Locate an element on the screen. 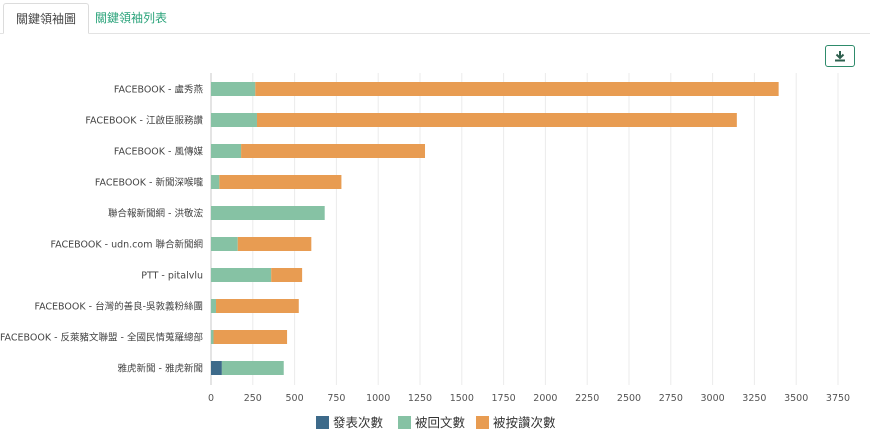 The height and width of the screenshot is (433, 870). x-tick-label: 3500 is located at coordinates (796, 398).